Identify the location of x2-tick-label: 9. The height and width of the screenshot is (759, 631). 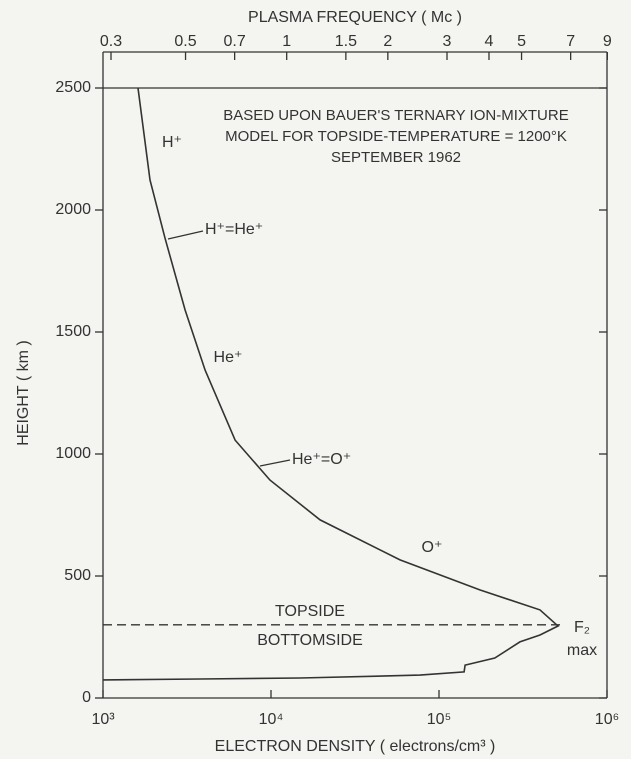
(607, 41).